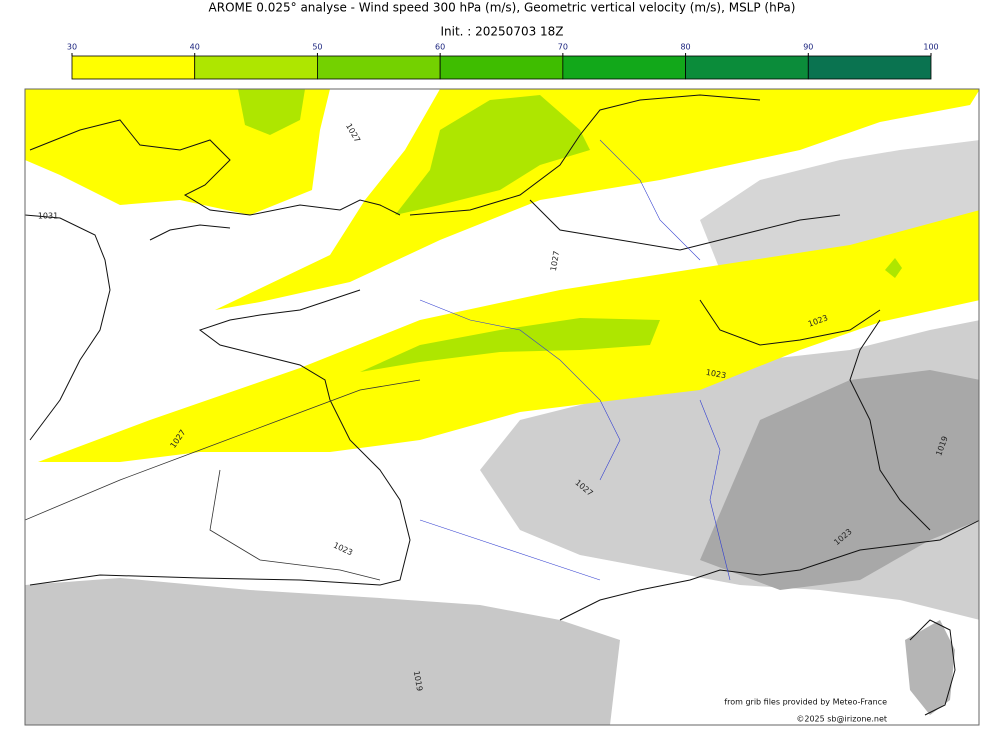 The width and height of the screenshot is (1005, 742). What do you see at coordinates (440, 47) in the screenshot?
I see `colorbar-tick-label: 60` at bounding box center [440, 47].